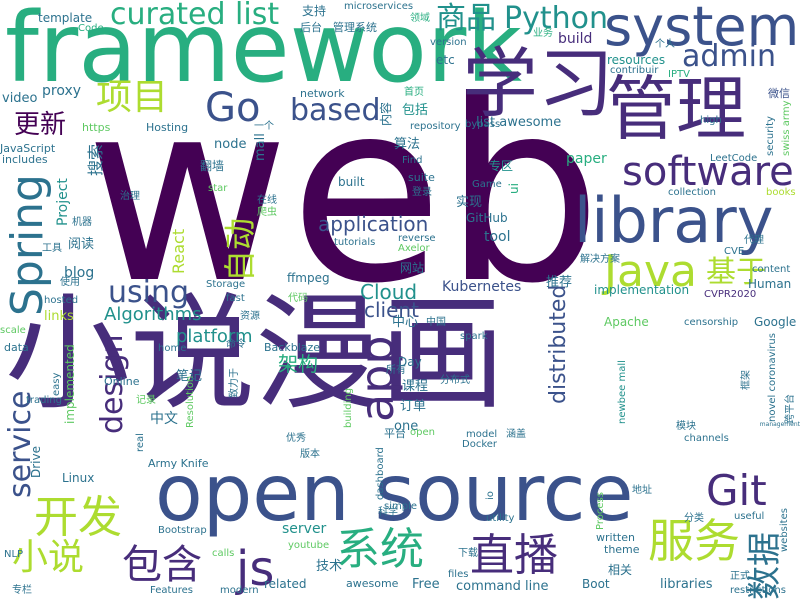 This screenshot has height=600, width=800. I want to click on word-simple: simple, so click(401, 506).